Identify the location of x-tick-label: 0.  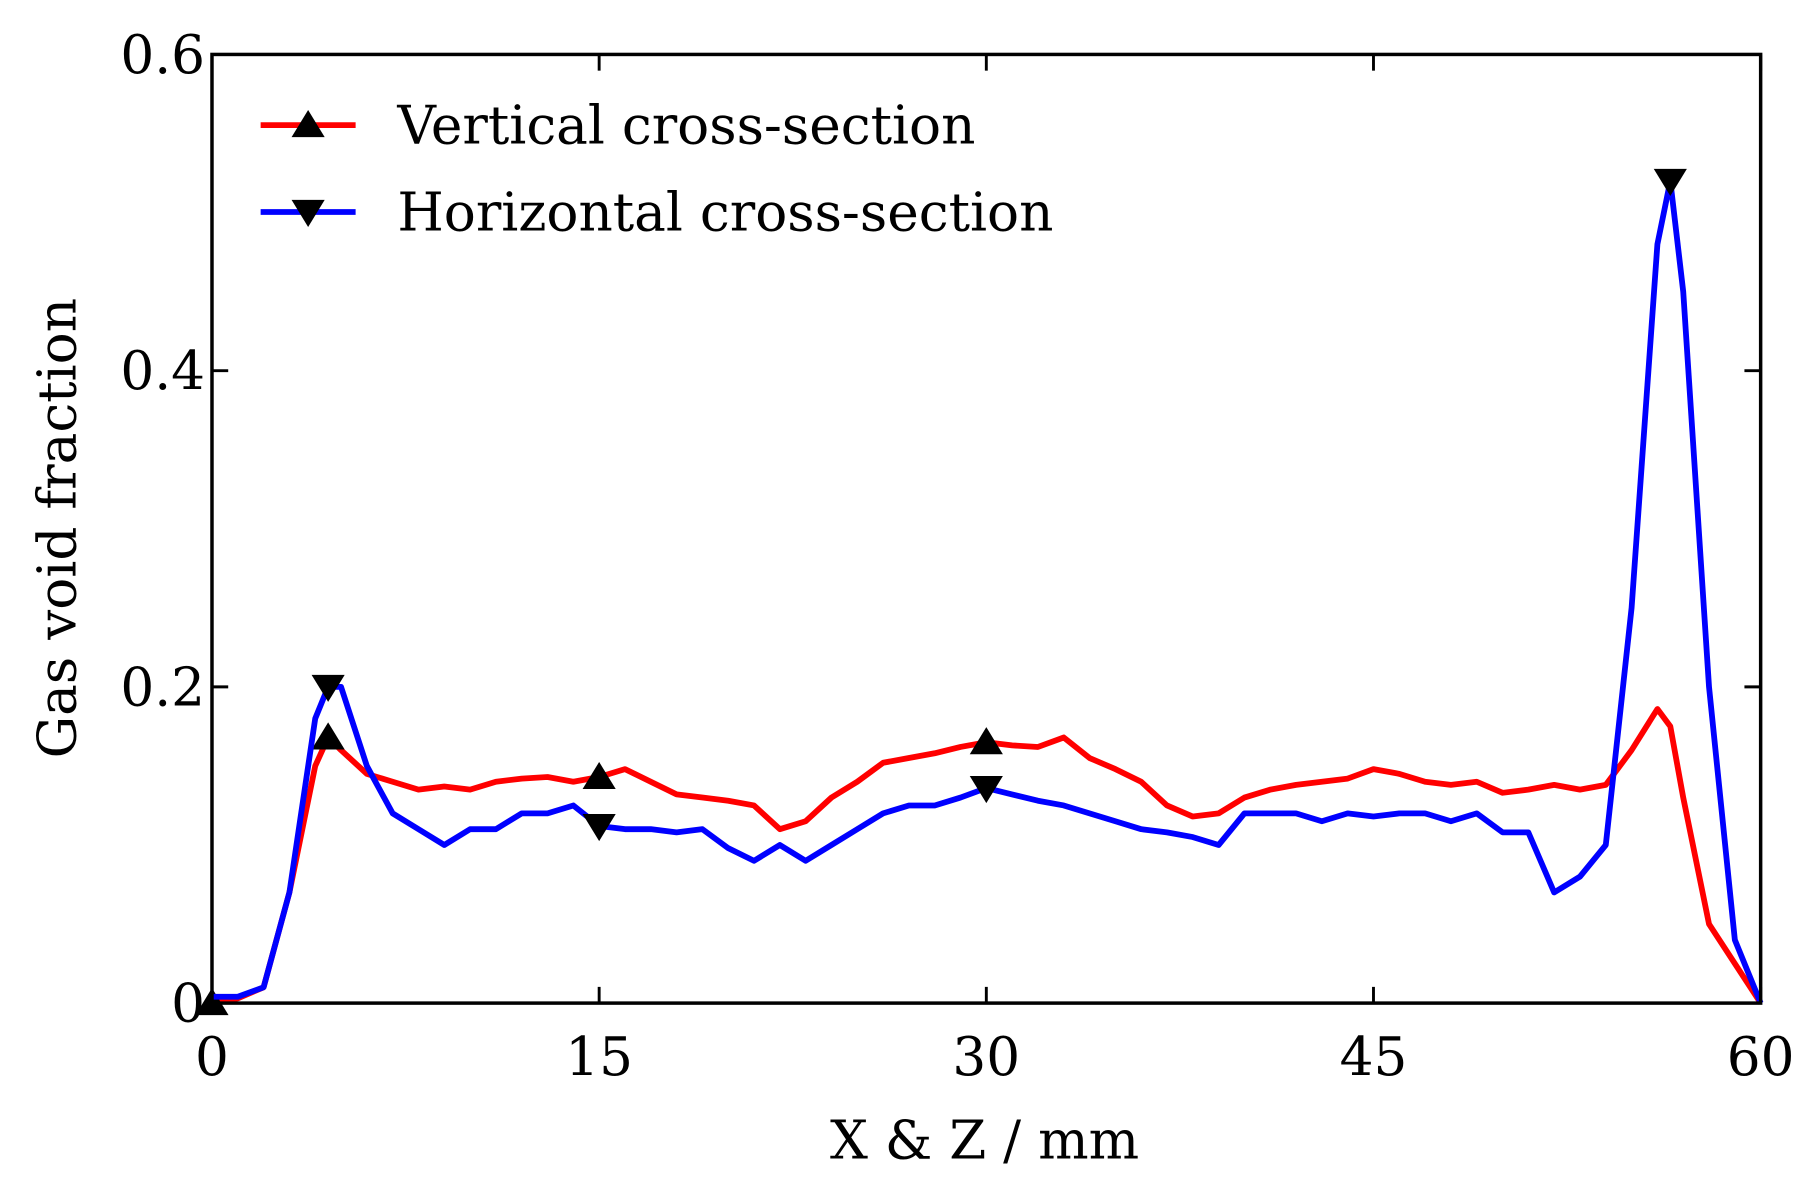
(212, 1057).